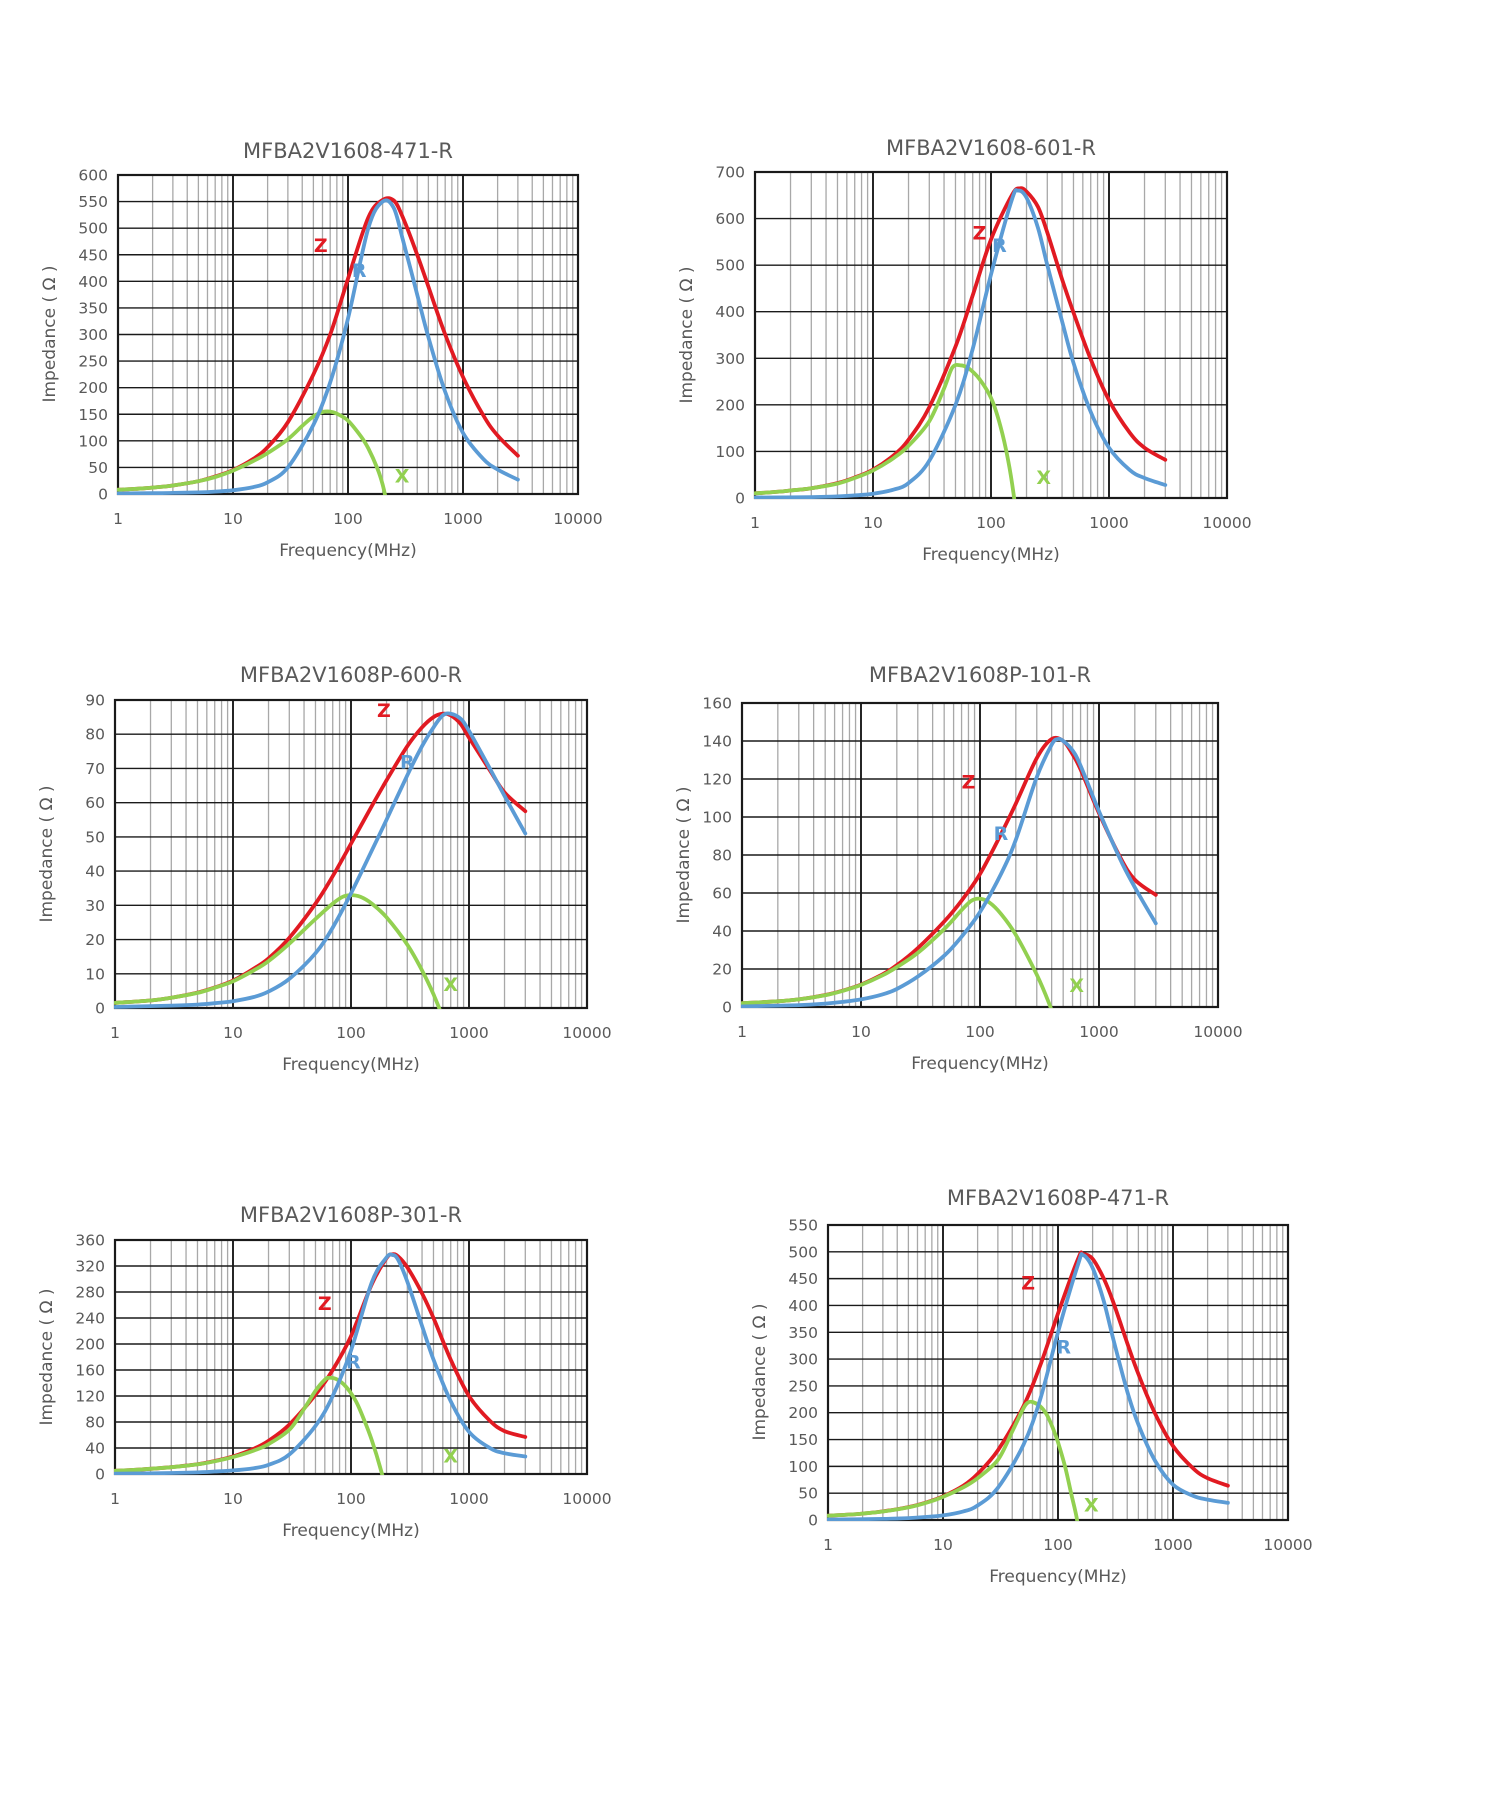 This screenshot has height=1800, width=1500. Describe the element at coordinates (351, 1215) in the screenshot. I see `chart-title: MFBA2V1608P-301-R` at that location.